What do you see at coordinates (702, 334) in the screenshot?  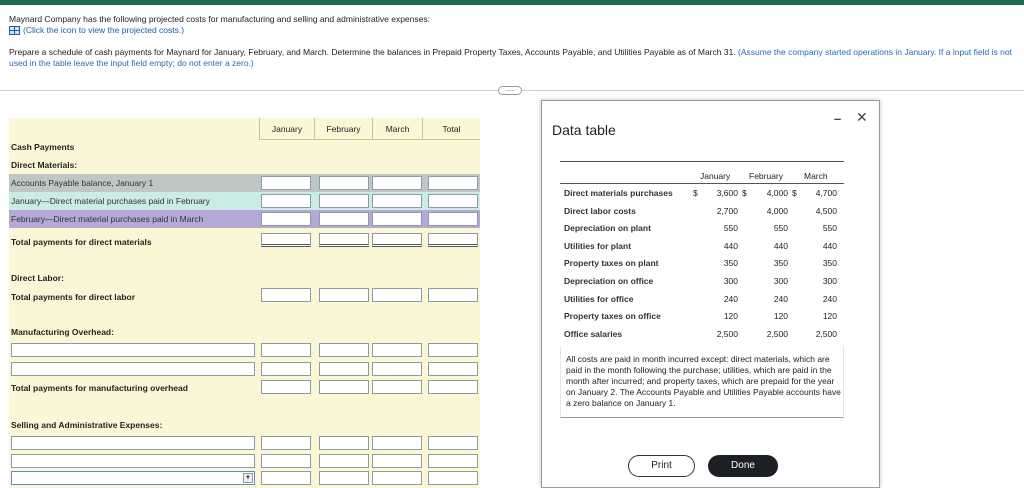 I see `table-row: Office salaries 2,500 2,500 2,500` at bounding box center [702, 334].